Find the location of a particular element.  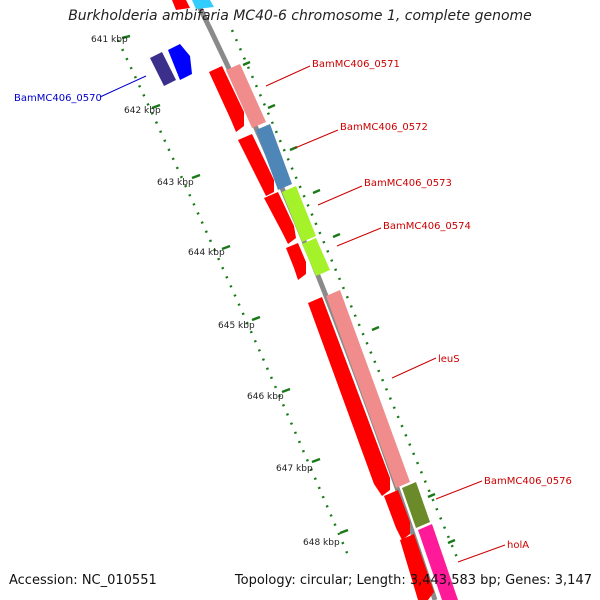

gene-0574-cog is located at coordinates (316, 257).